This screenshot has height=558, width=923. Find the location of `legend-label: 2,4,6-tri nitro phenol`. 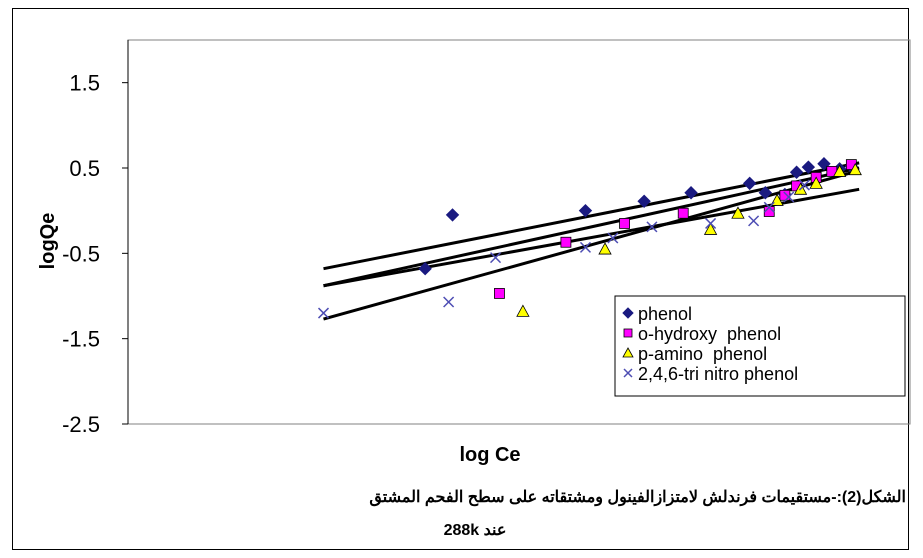

legend-label: 2,4,6-tri nitro phenol is located at coordinates (718, 374).